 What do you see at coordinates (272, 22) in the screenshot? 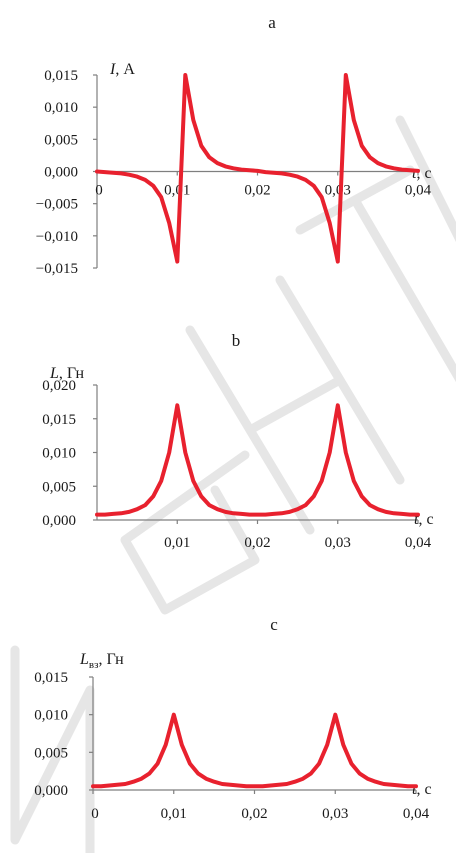
I see `panel-label-a: a` at bounding box center [272, 22].